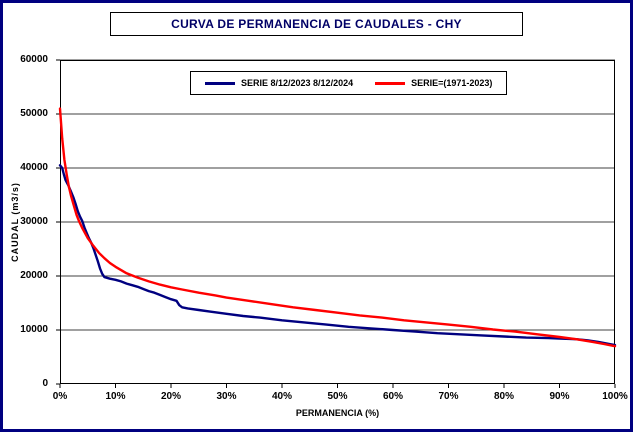 Image resolution: width=633 pixels, height=432 pixels. I want to click on legend-label-serie2: SERIE=(1971-2023), so click(452, 83).